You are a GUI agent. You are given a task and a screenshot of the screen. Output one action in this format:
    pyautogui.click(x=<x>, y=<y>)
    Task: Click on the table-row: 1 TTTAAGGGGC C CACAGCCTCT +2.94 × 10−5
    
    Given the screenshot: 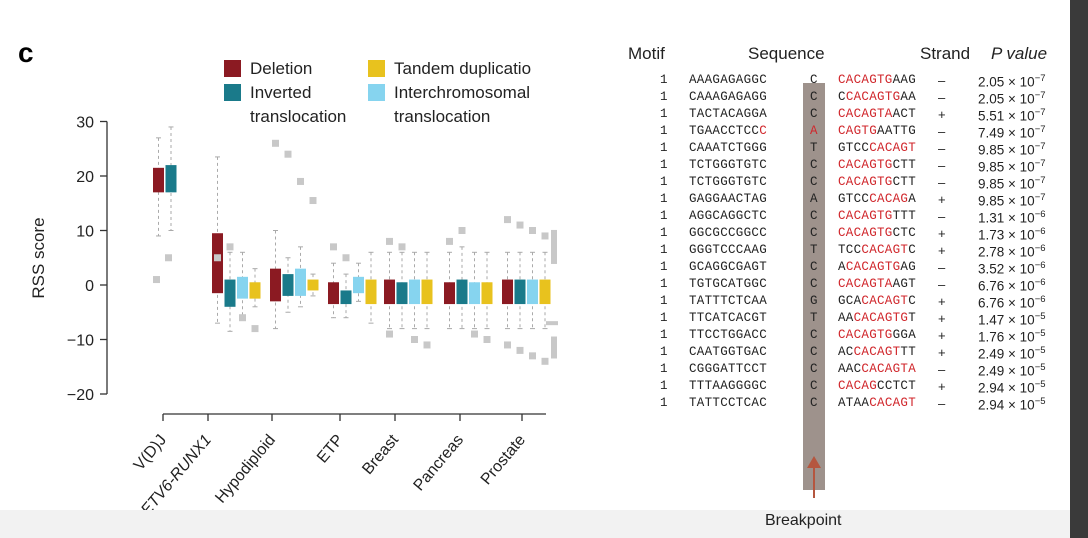 What is the action you would take?
    pyautogui.click(x=845, y=387)
    